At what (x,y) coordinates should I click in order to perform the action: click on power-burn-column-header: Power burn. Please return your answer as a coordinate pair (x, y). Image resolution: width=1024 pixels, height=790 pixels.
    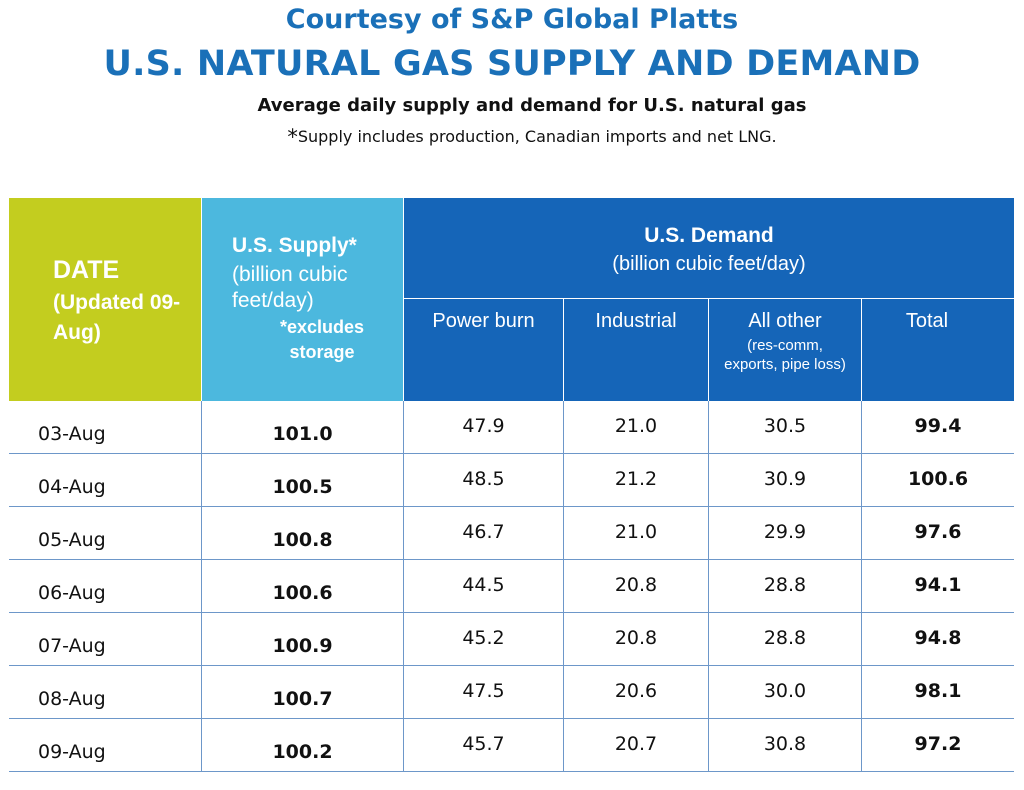
    Looking at the image, I should click on (483, 349).